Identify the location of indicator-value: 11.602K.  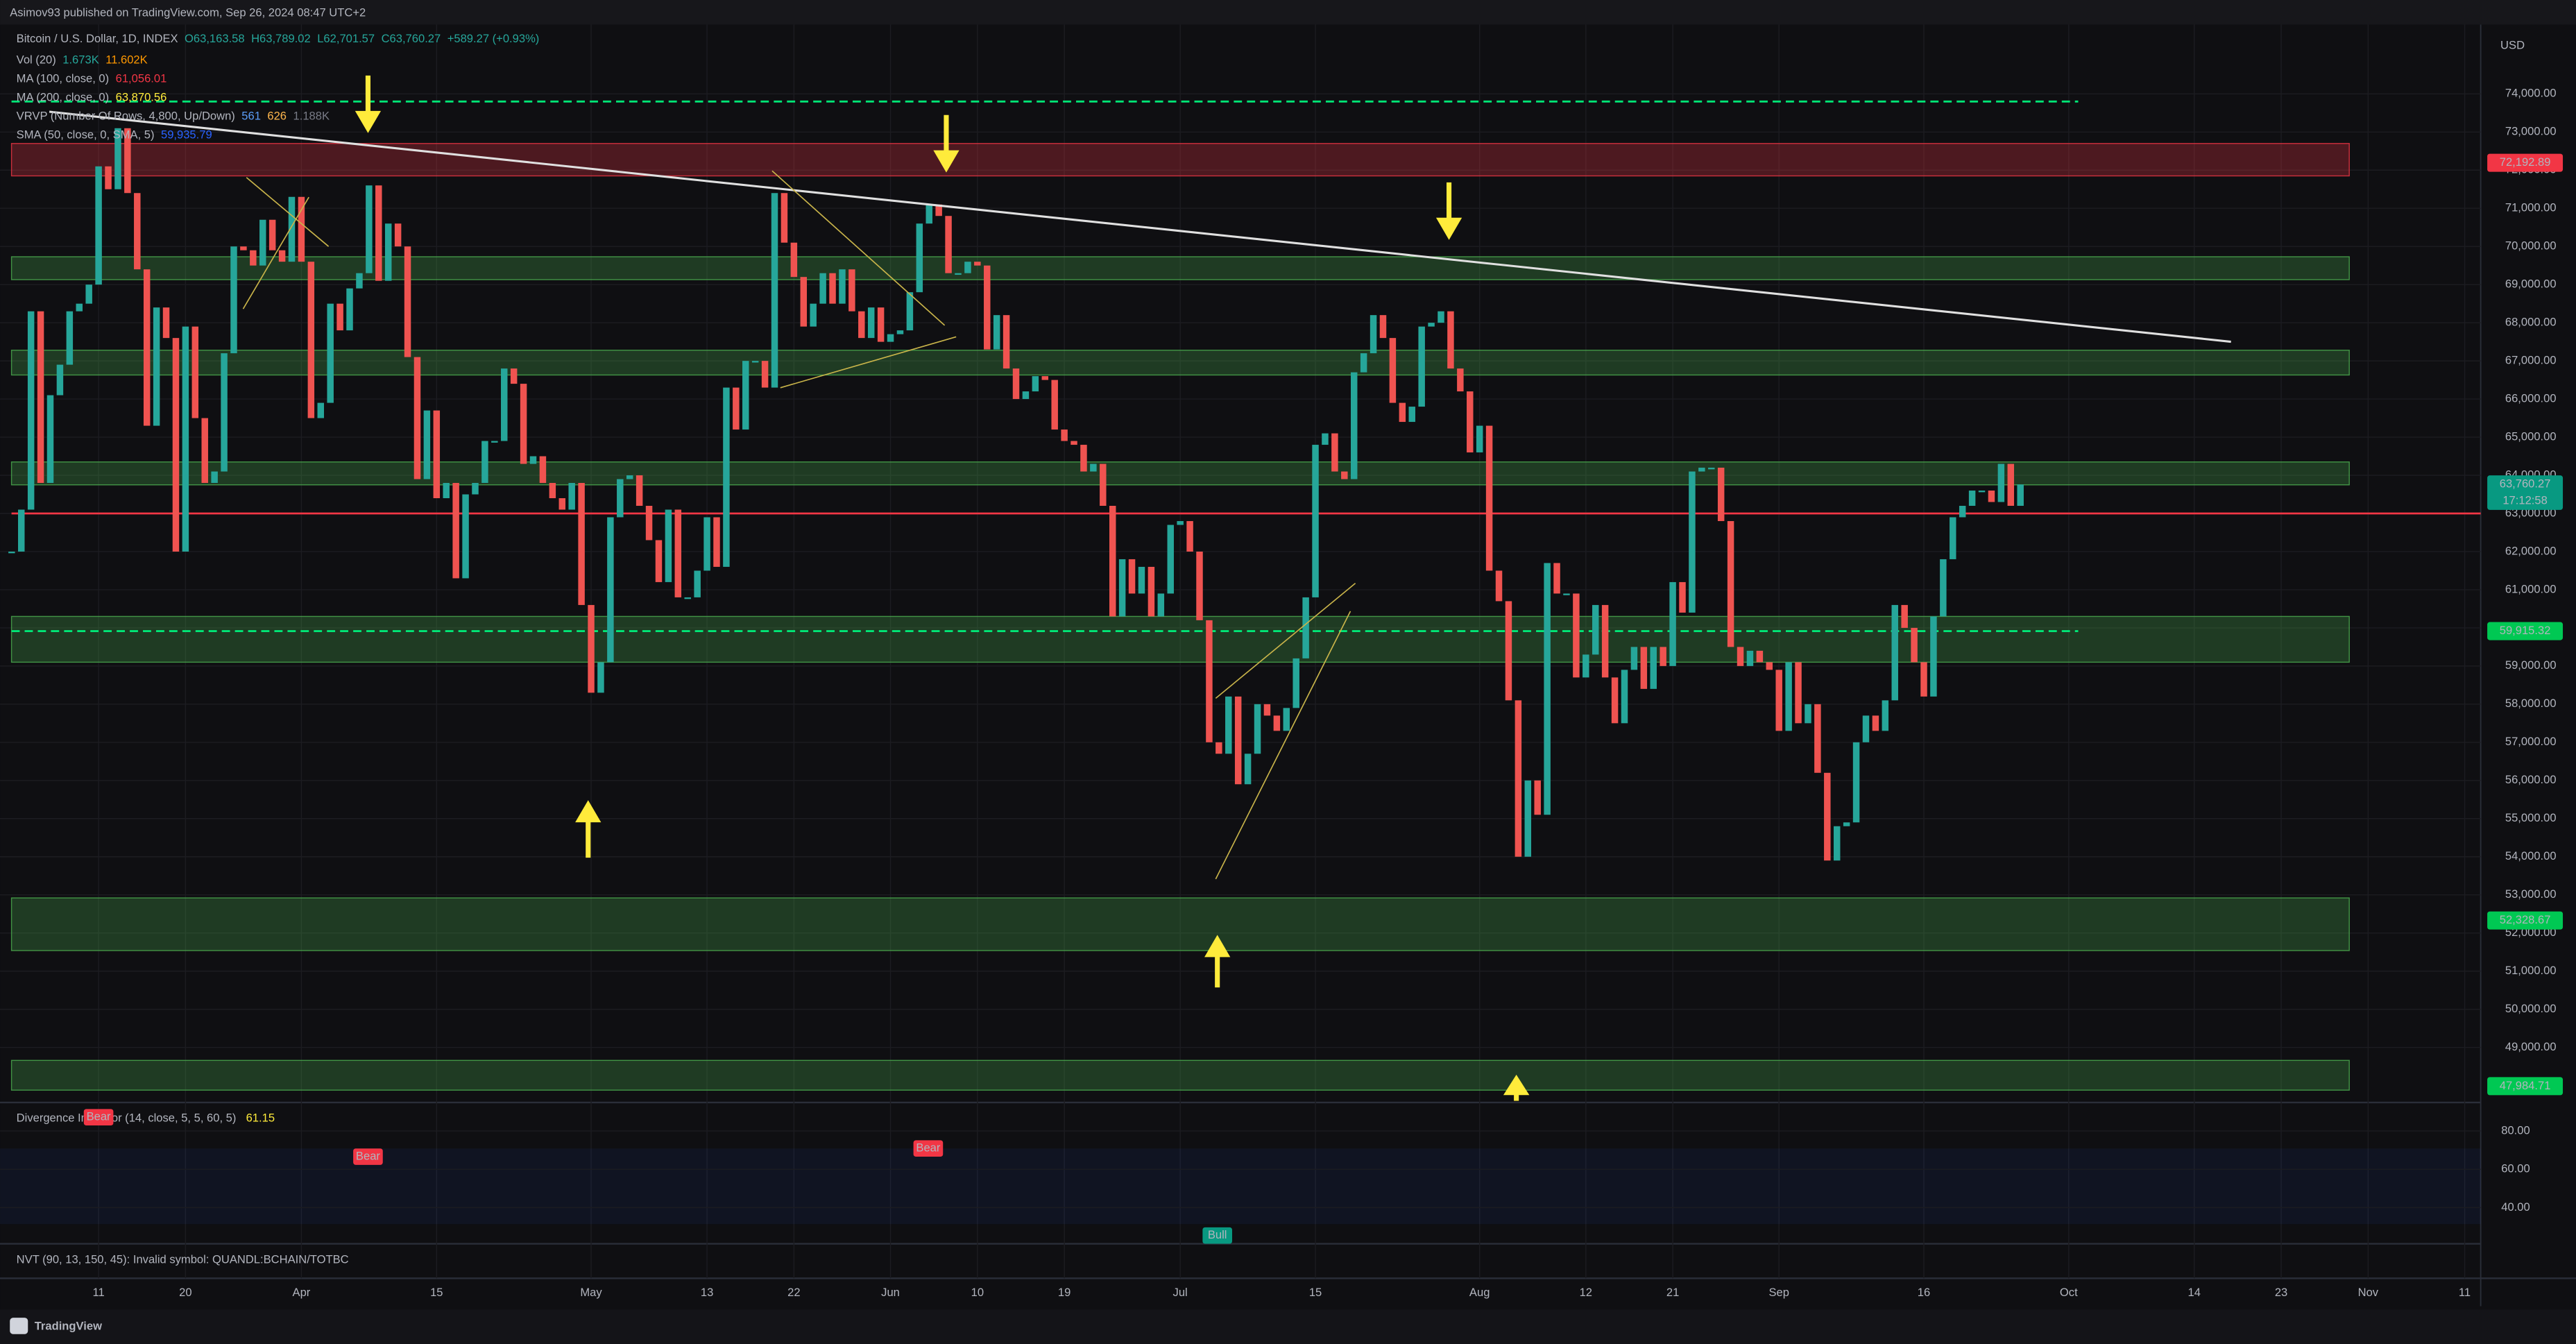
(126, 60).